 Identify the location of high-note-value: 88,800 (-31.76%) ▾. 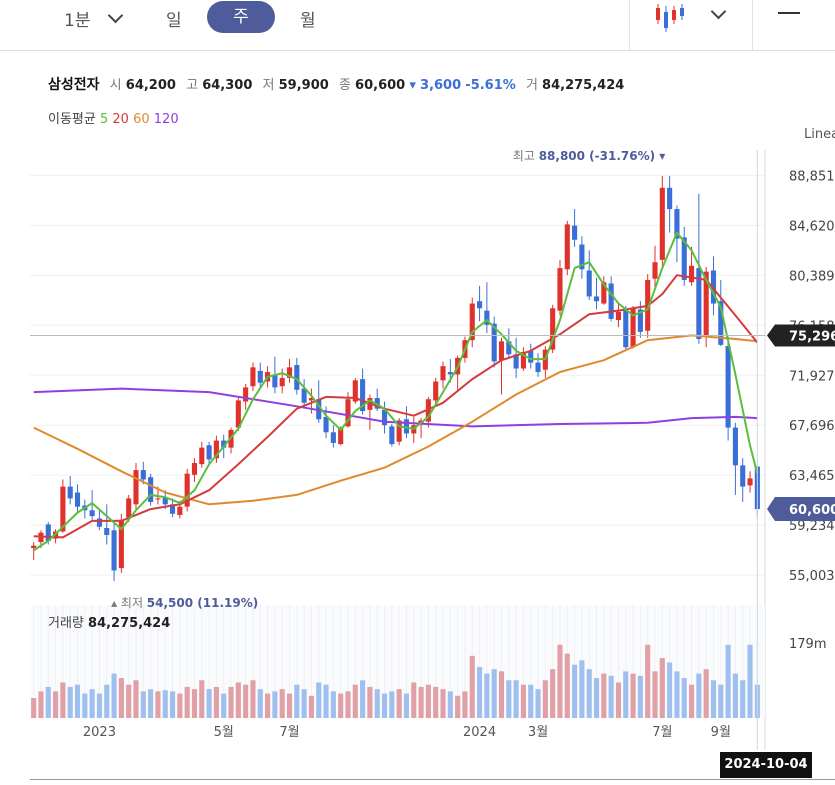
(602, 156).